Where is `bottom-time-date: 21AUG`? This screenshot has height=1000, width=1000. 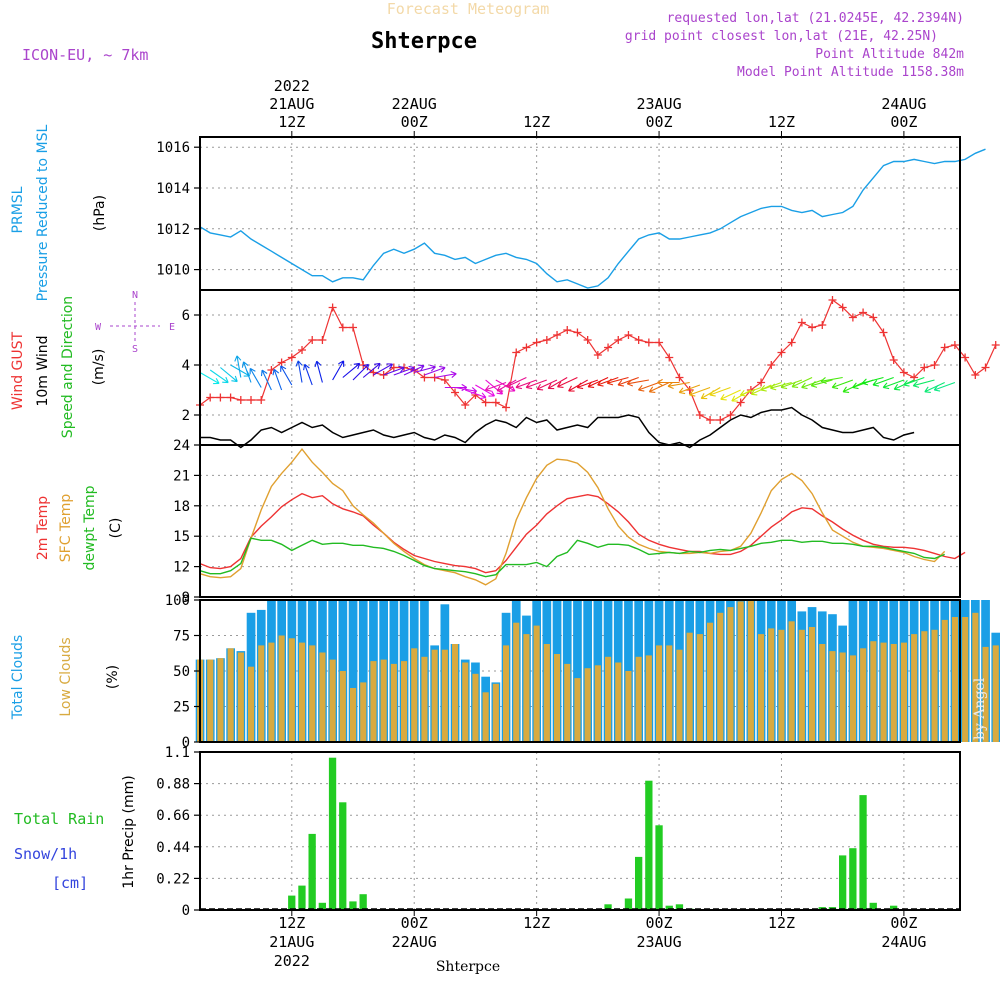 bottom-time-date: 21AUG is located at coordinates (291, 942).